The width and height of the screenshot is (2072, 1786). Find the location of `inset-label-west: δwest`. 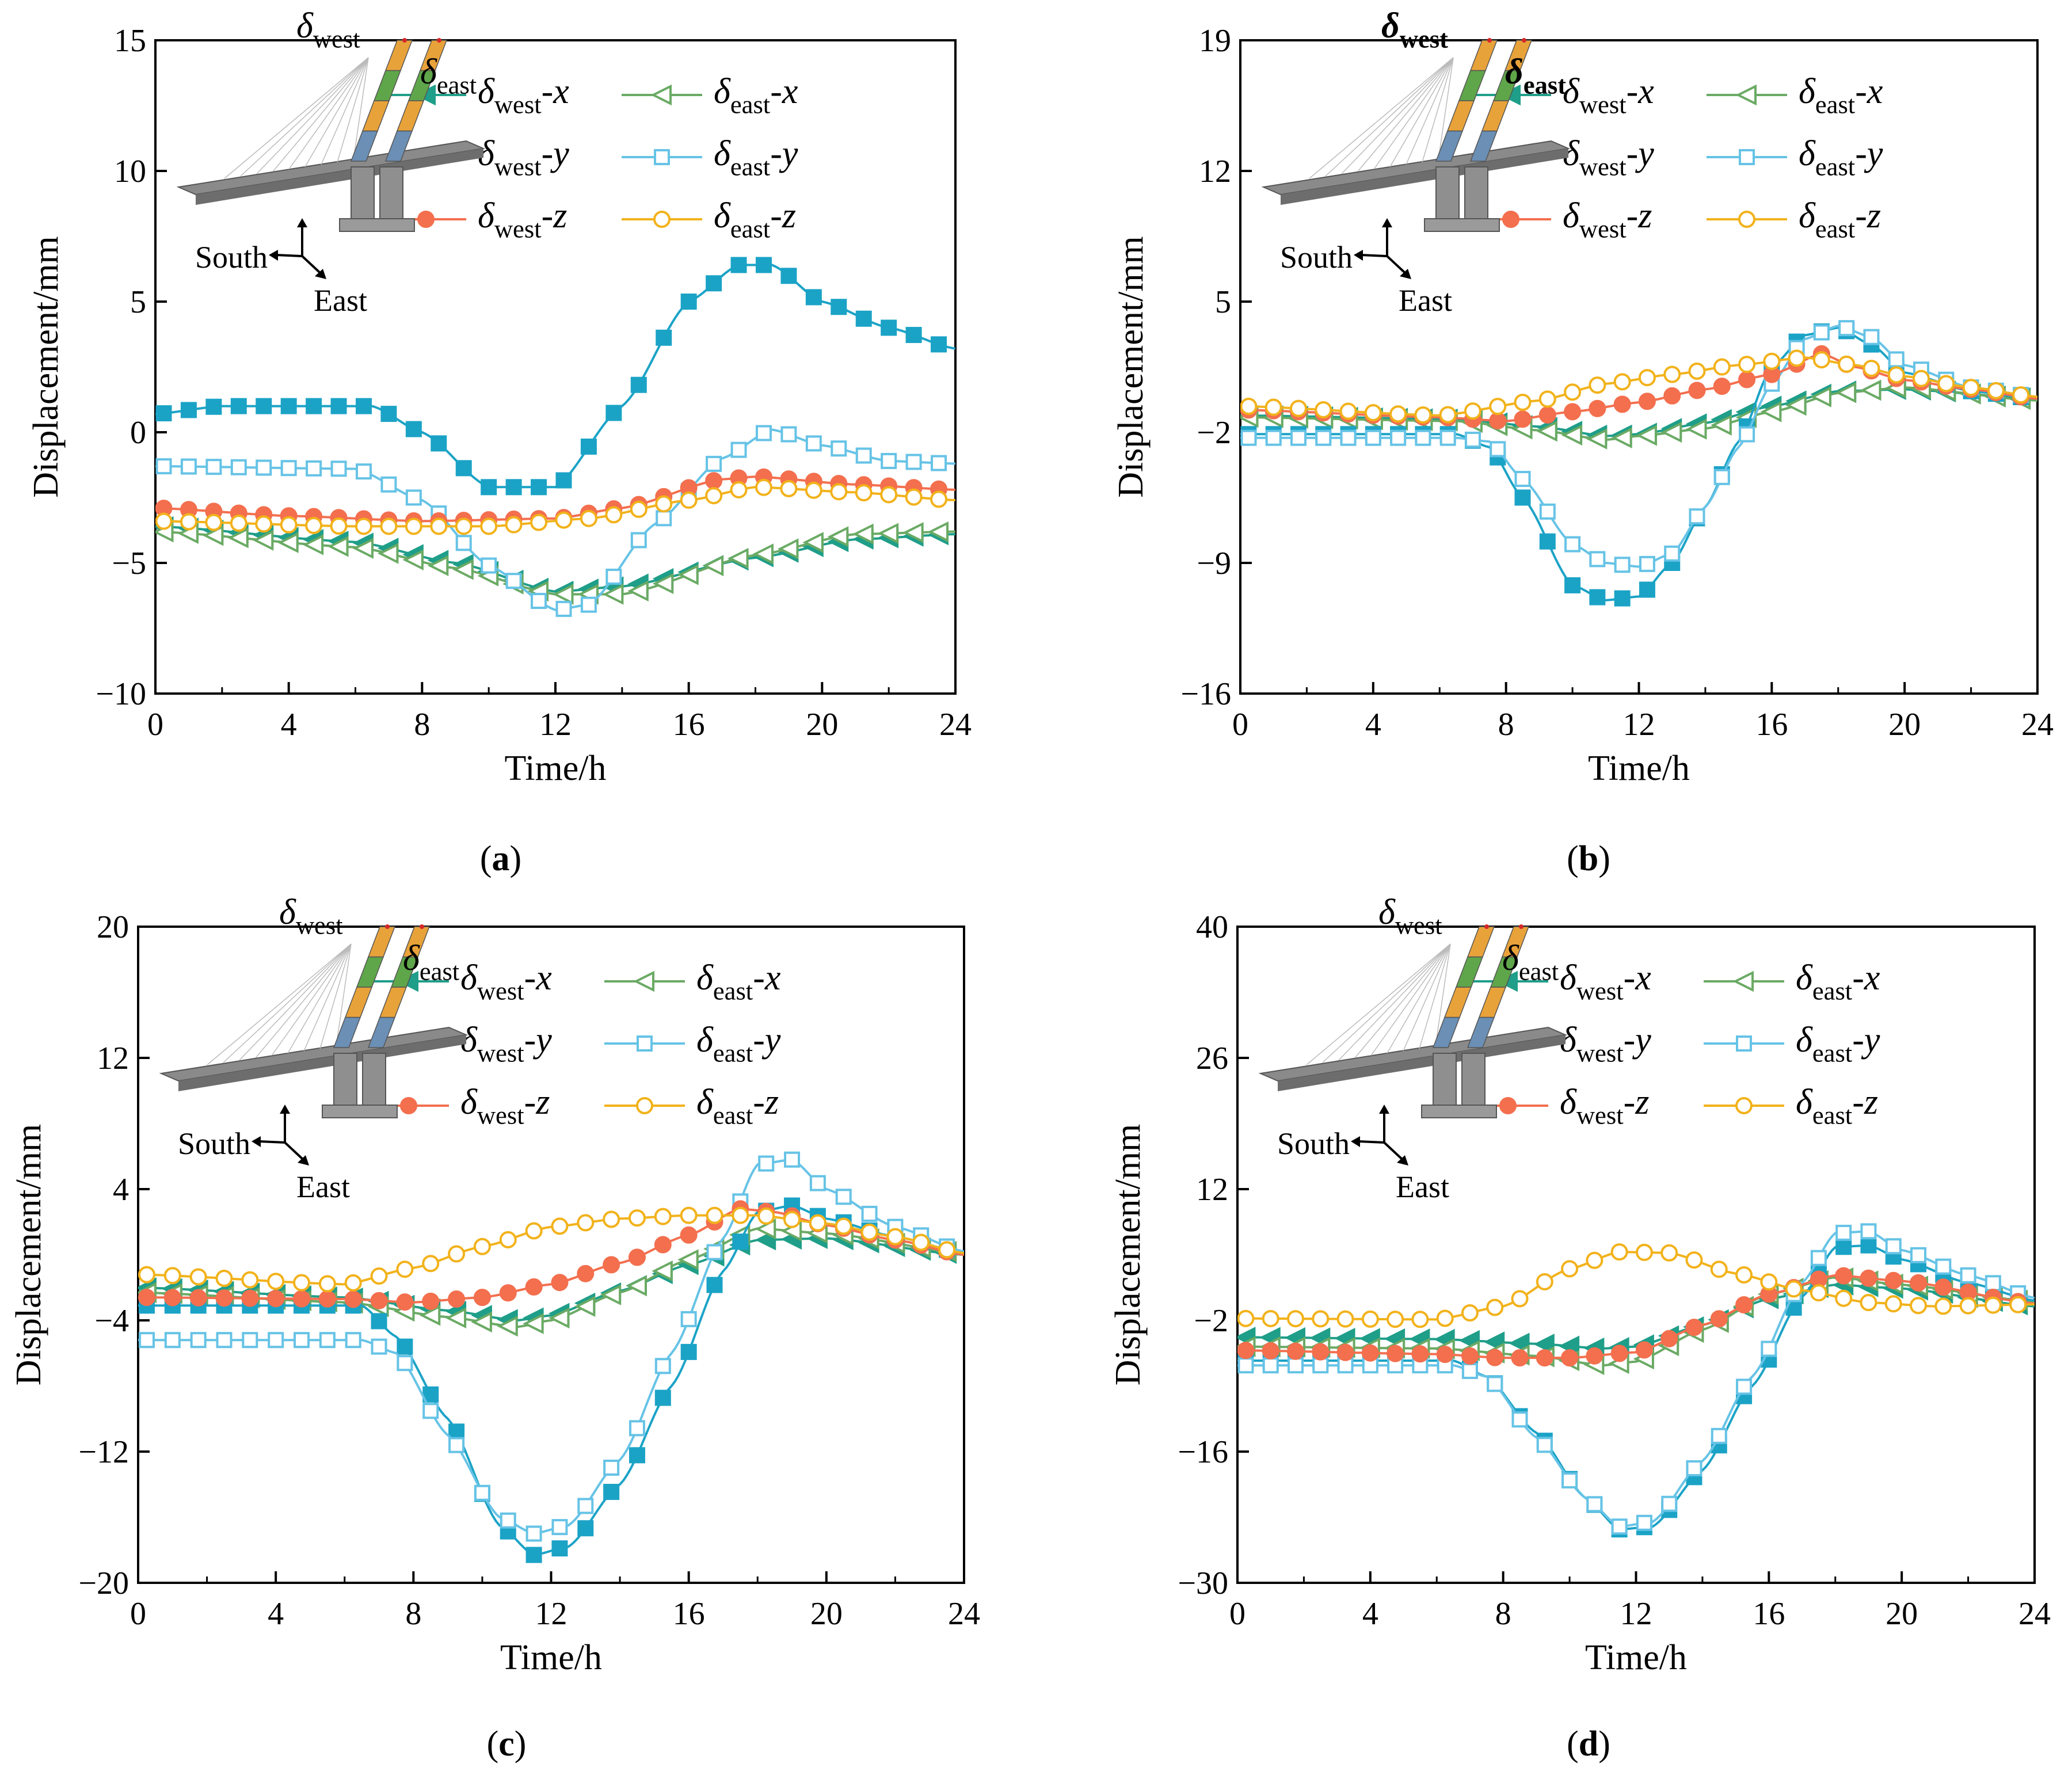

inset-label-west: δwest is located at coordinates (1410, 916).